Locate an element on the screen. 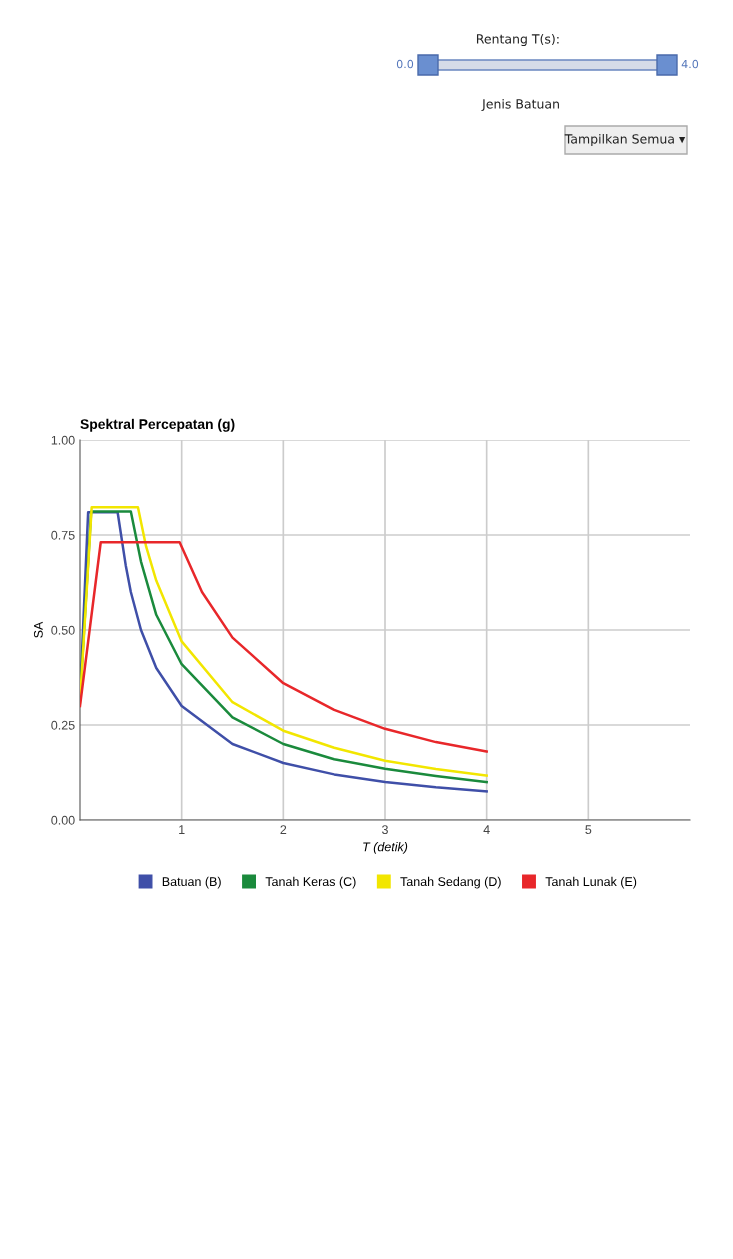 This screenshot has width=733, height=1259. y-tick-label: 0.75 is located at coordinates (63, 535).